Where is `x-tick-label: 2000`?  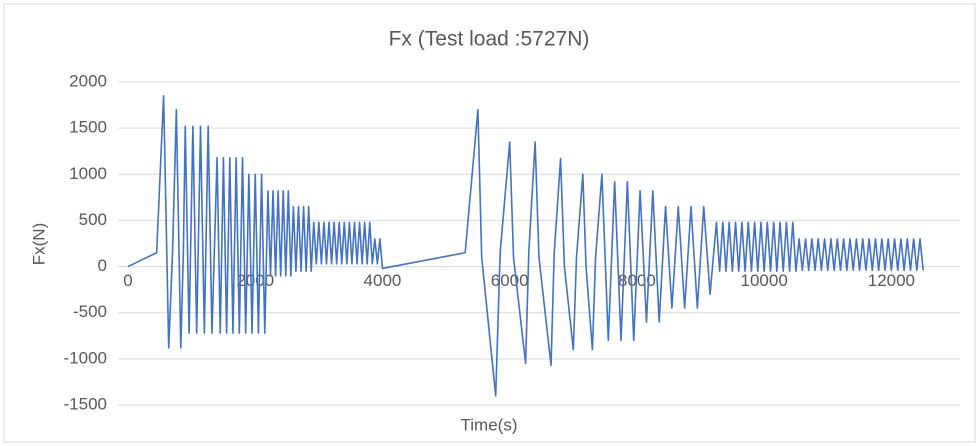 x-tick-label: 2000 is located at coordinates (255, 280).